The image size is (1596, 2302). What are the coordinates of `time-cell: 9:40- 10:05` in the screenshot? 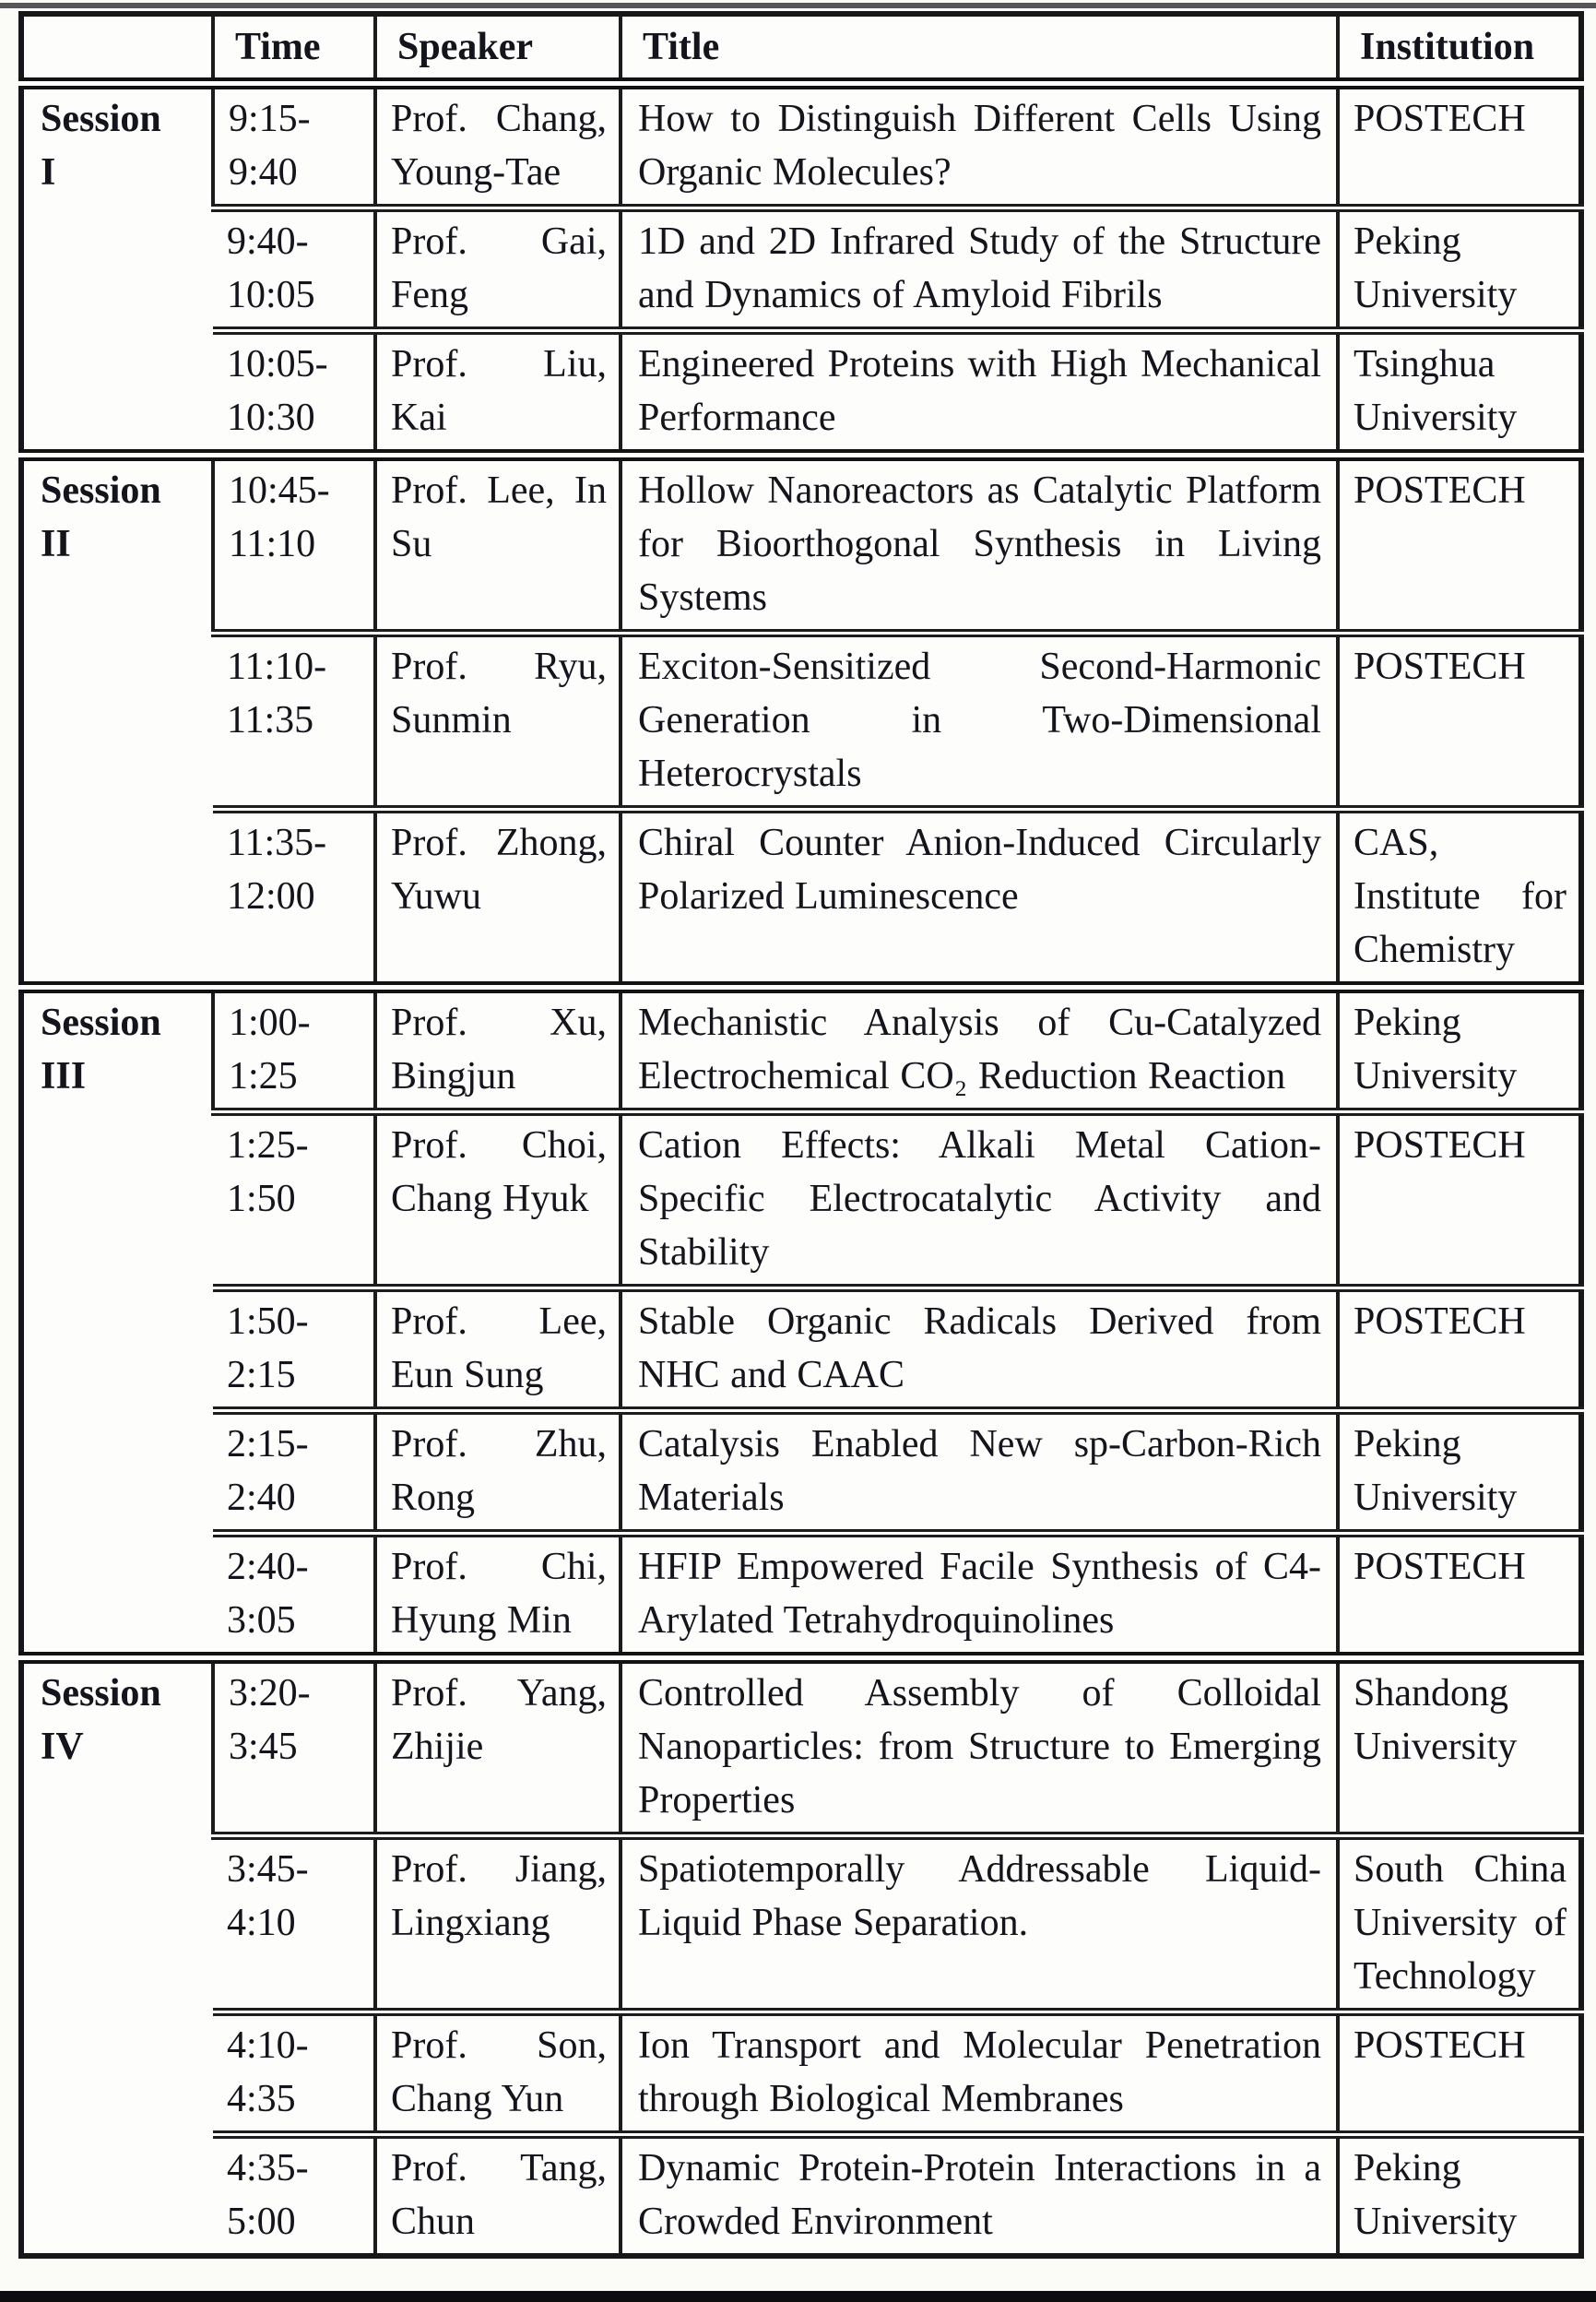 It's located at (294, 267).